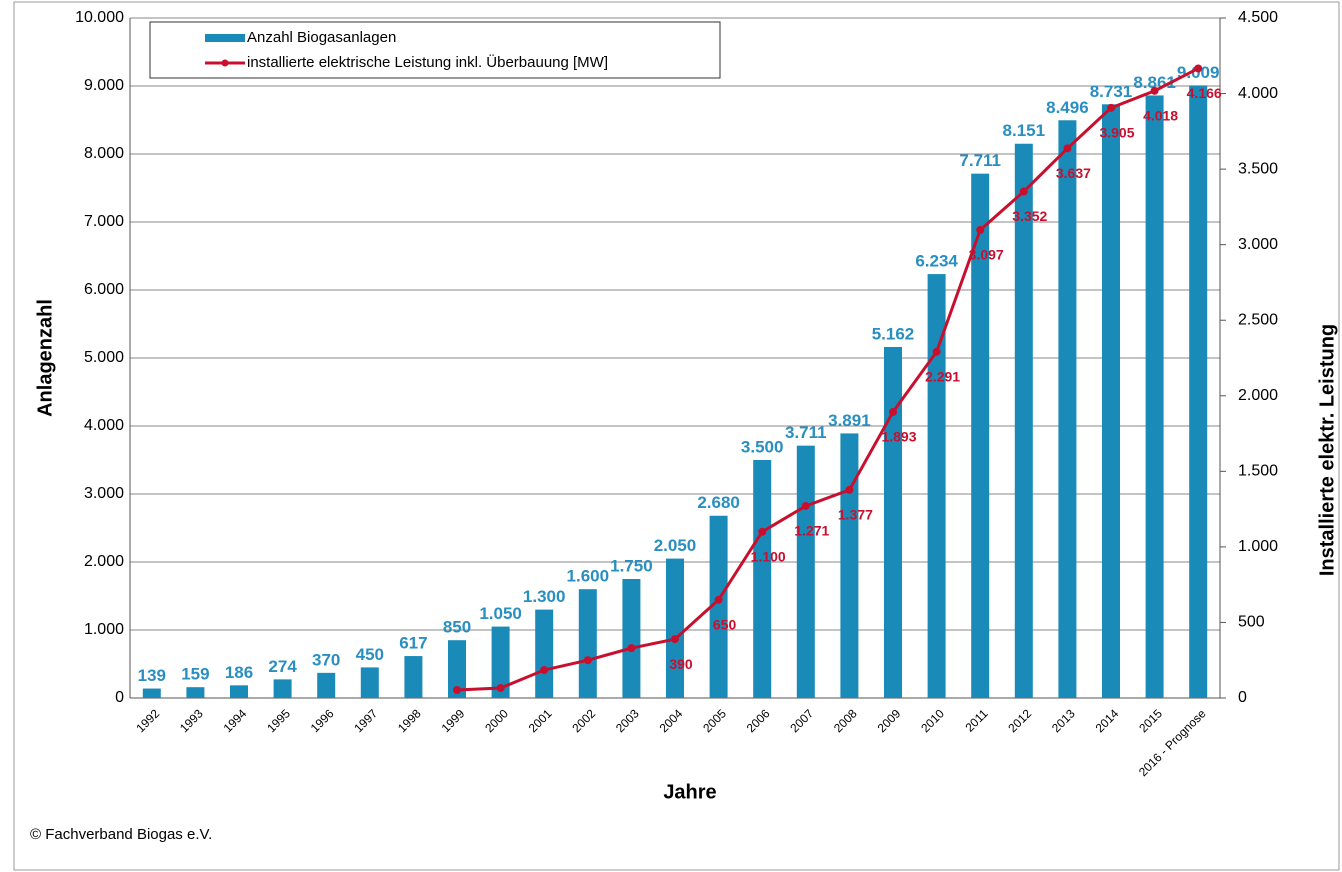  I want to click on y-tick-label: 4.000, so click(104, 425).